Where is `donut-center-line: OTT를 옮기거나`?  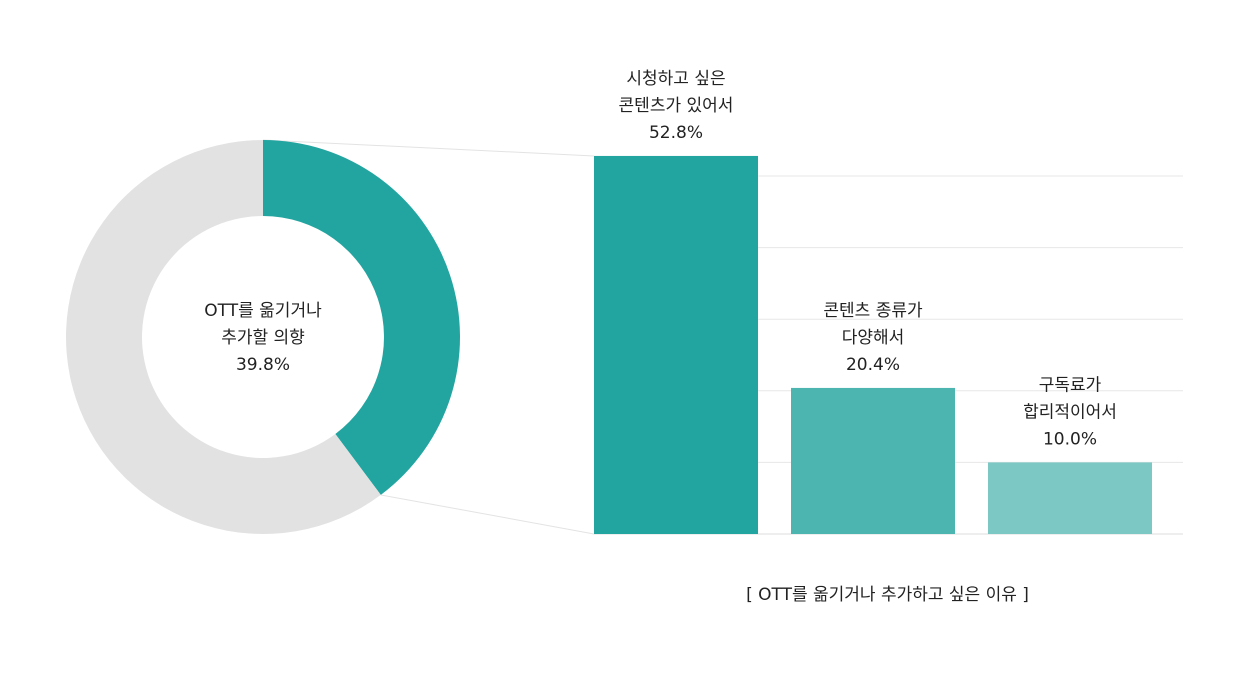
donut-center-line: OTT를 옮기거나 is located at coordinates (263, 311).